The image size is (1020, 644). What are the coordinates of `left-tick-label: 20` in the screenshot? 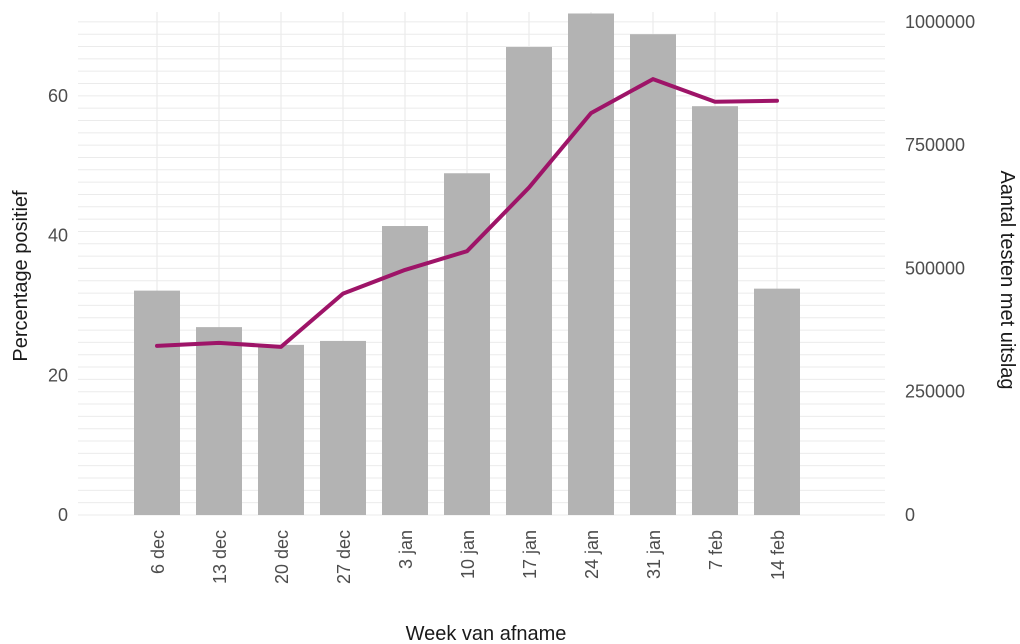 It's located at (58, 375).